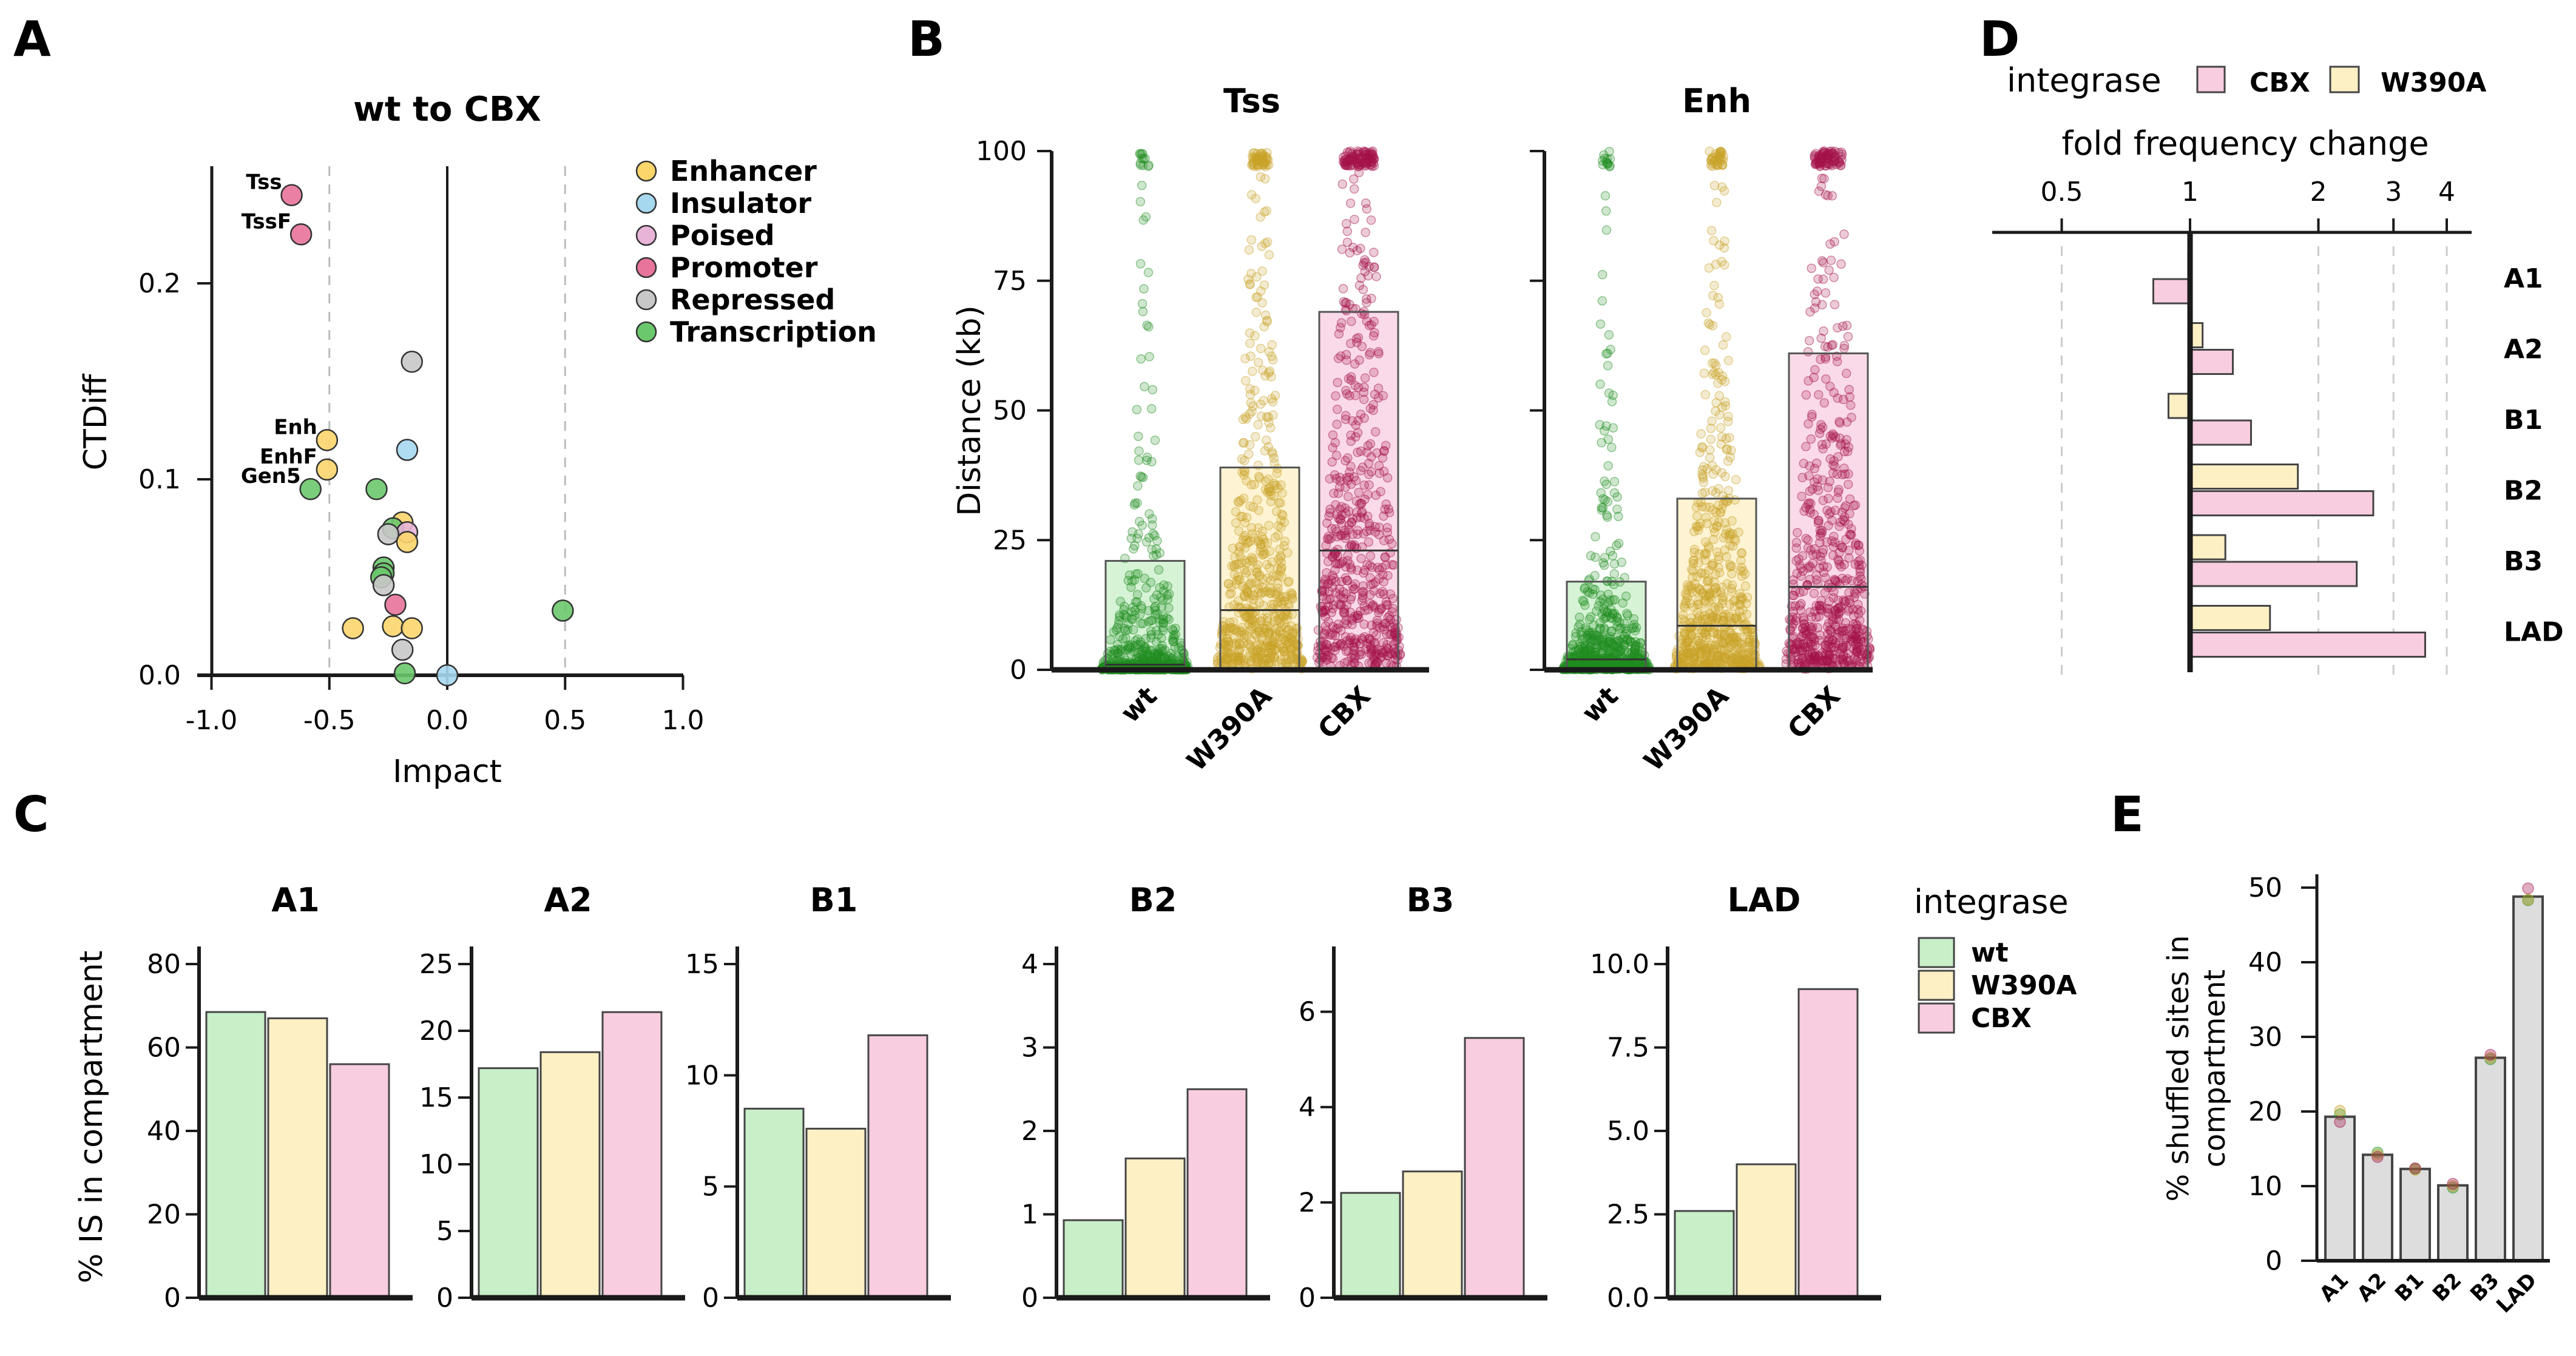 This screenshot has width=2576, height=1356. What do you see at coordinates (1628, 1131) in the screenshot?
I see `y-tick-label: 5.0` at bounding box center [1628, 1131].